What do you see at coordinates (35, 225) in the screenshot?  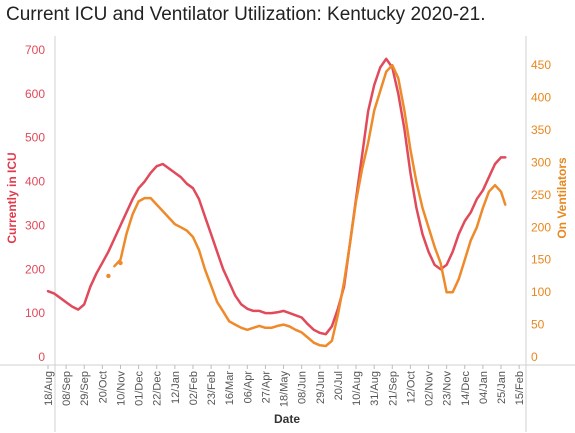 I see `y-tick-label: 300` at bounding box center [35, 225].